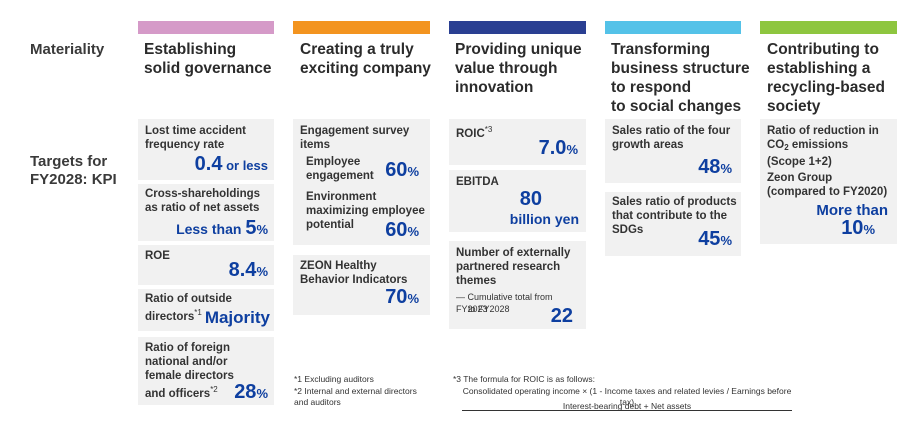 Image resolution: width=912 pixels, height=425 pixels. What do you see at coordinates (558, 148) in the screenshot?
I see `kpi-value: 7.0%` at bounding box center [558, 148].